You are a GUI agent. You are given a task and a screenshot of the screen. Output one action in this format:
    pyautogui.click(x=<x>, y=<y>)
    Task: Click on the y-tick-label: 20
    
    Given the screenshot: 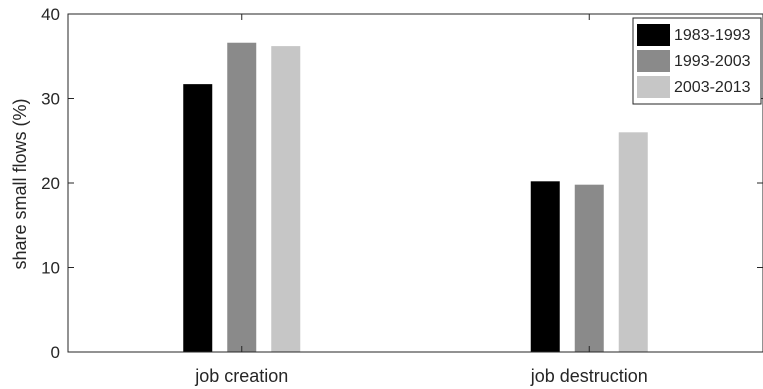 What is the action you would take?
    pyautogui.click(x=50, y=183)
    